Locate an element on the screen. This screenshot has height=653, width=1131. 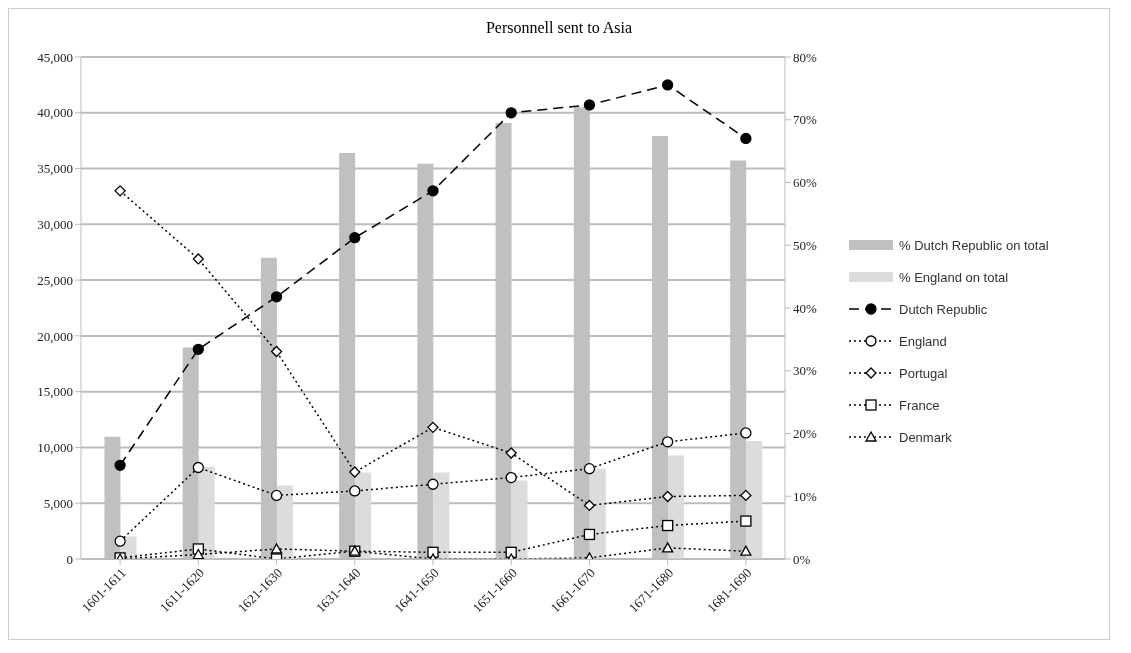
chart-title: Personnell sent to Asia is located at coordinates (559, 28).